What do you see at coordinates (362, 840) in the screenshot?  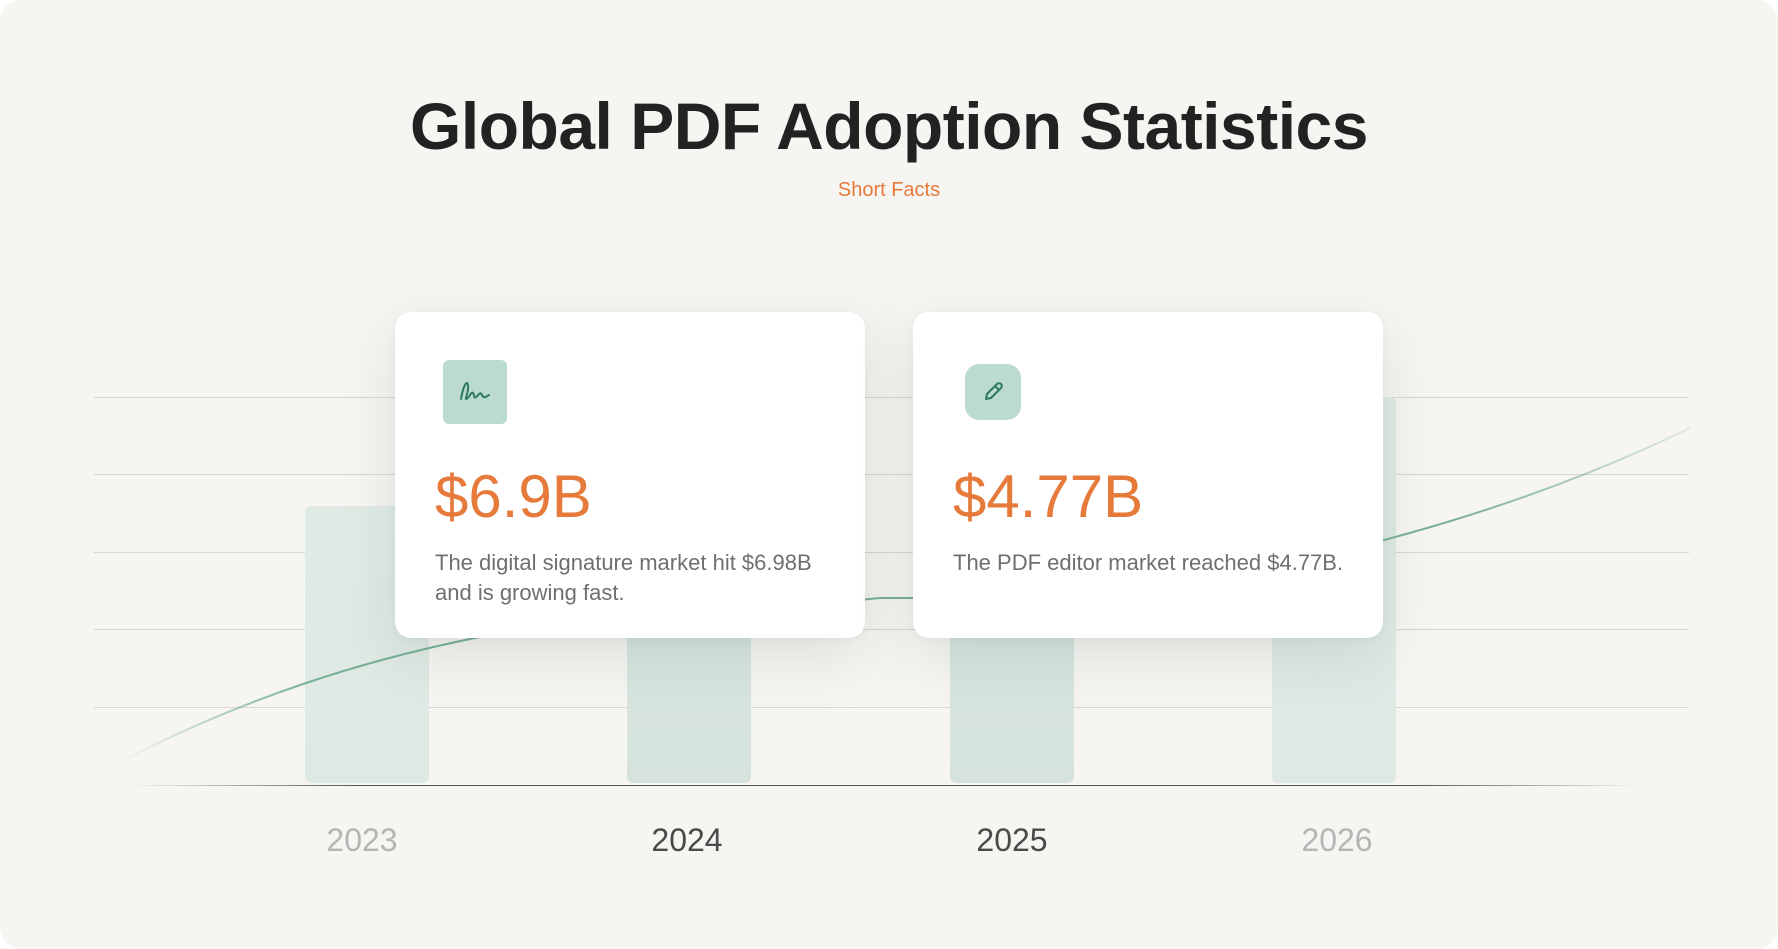 I see `year-label-2023: 2023` at bounding box center [362, 840].